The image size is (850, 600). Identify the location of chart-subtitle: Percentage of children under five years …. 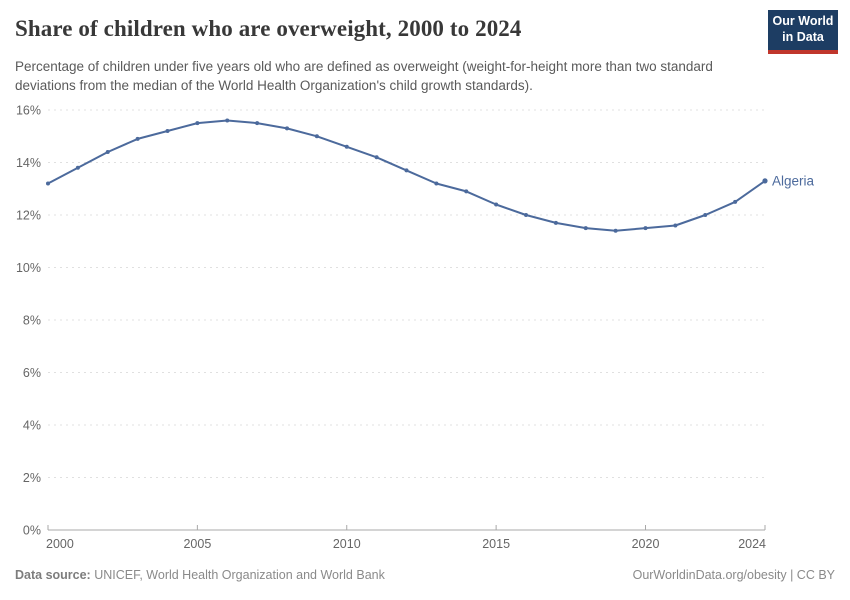
(364, 76).